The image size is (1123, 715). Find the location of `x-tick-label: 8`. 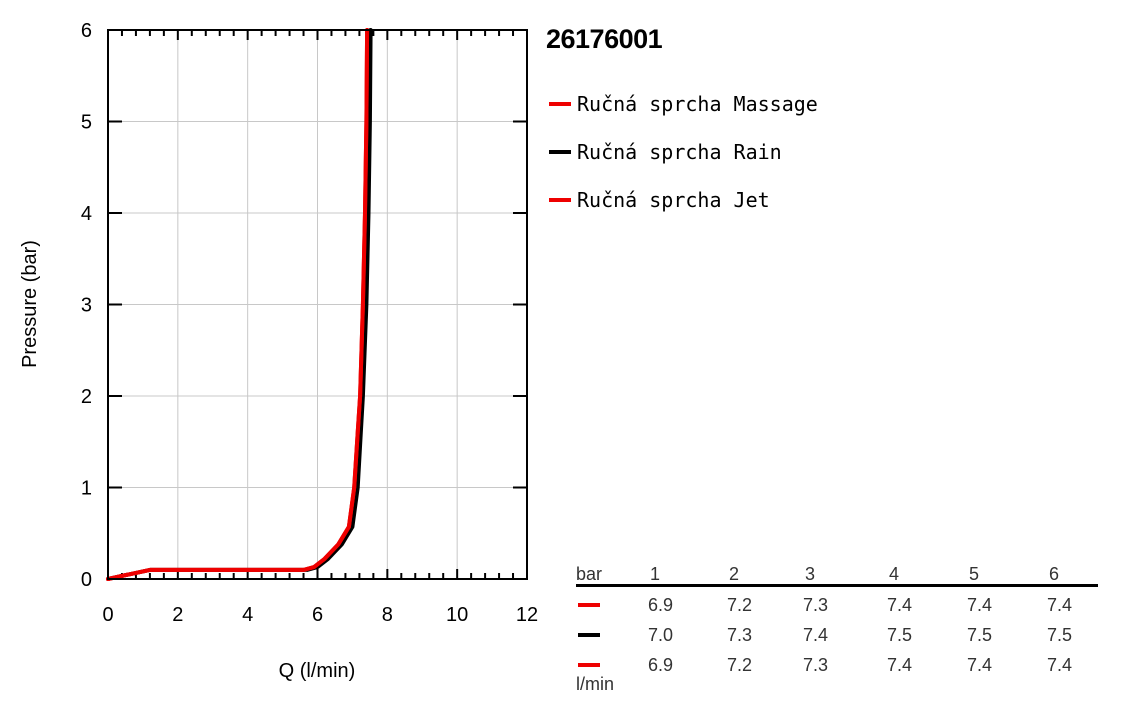

x-tick-label: 8 is located at coordinates (387, 615).